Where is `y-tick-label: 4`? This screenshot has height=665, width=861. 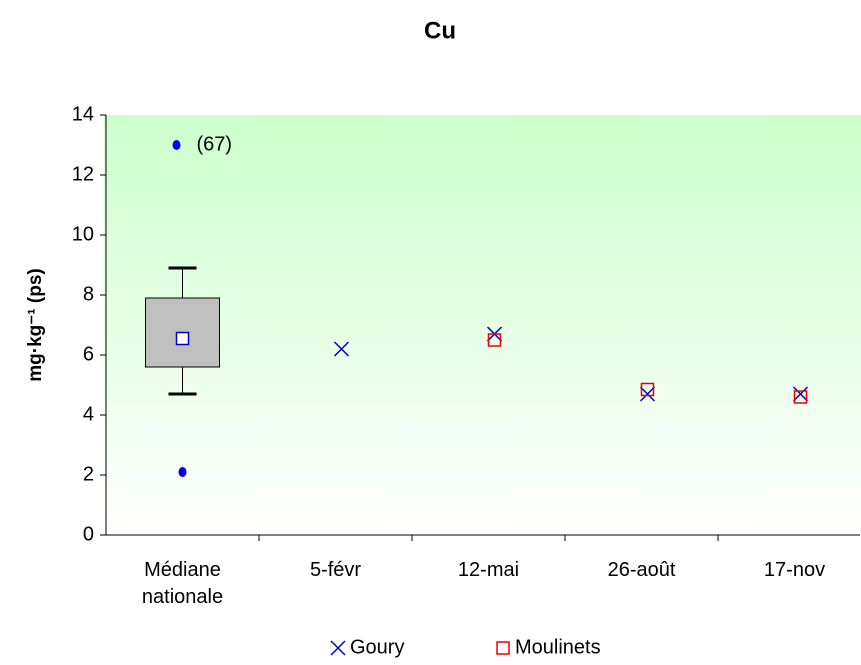
y-tick-label: 4 is located at coordinates (88, 414).